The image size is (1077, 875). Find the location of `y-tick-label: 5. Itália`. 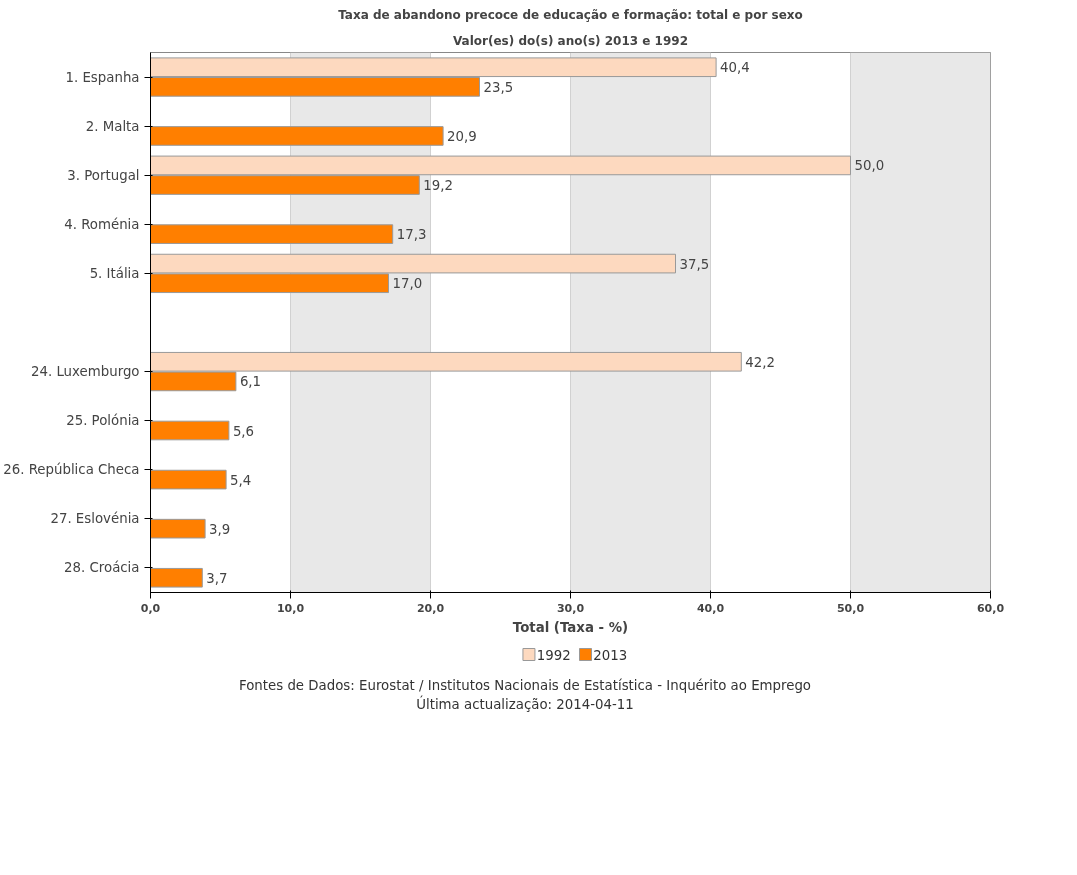

y-tick-label: 5. Itália is located at coordinates (114, 273).